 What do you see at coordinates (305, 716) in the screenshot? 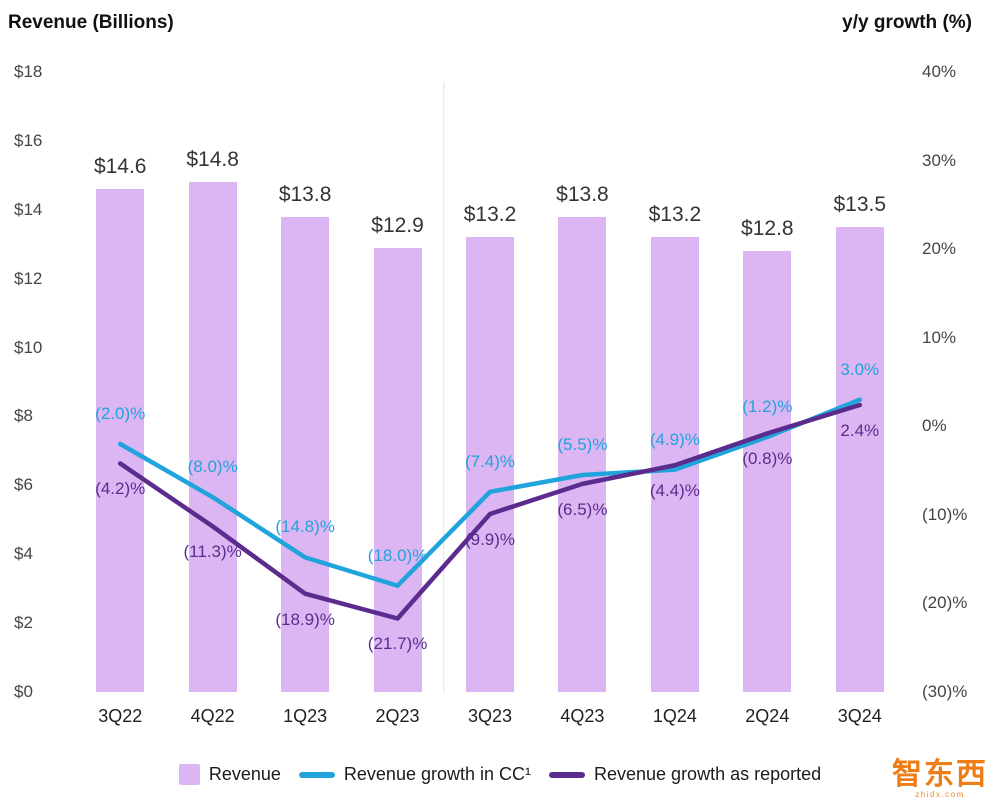
I see `x-axis-category-label: 1Q23` at bounding box center [305, 716].